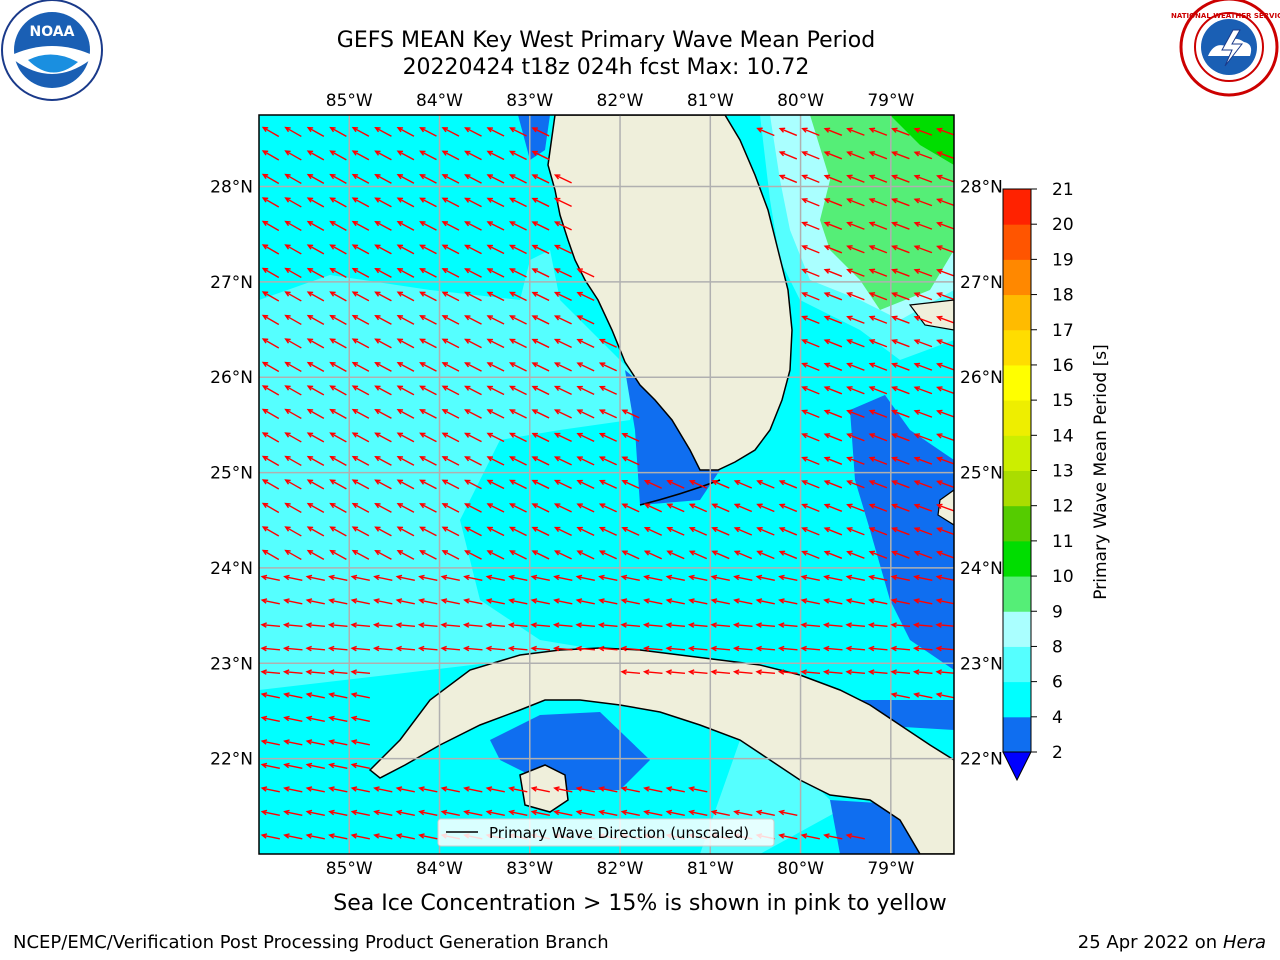 Image resolution: width=1280 pixels, height=960 pixels. What do you see at coordinates (670, 293) in the screenshot?
I see `florida-landmass` at bounding box center [670, 293].